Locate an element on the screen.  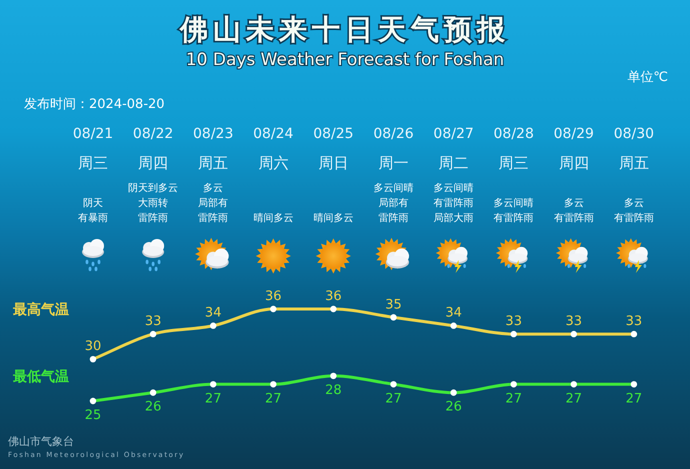
x-tick-label: 08/25 is located at coordinates (333, 134).